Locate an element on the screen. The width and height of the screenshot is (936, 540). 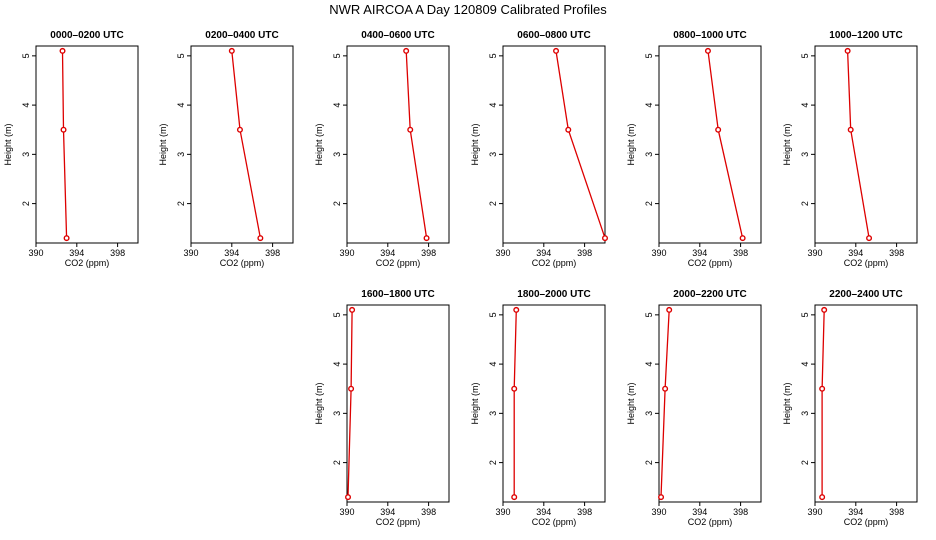
panel-title: 1000–1200 UTC is located at coordinates (865, 35).